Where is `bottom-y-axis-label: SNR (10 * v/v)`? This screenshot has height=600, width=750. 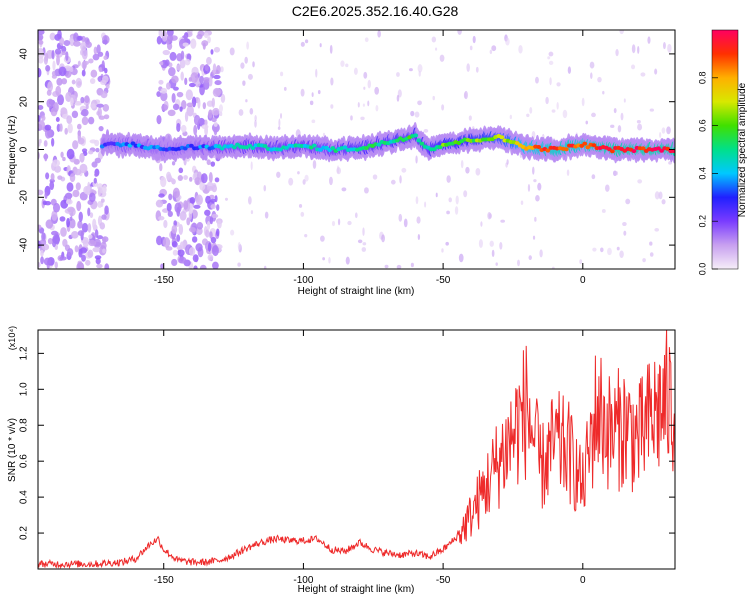 bottom-y-axis-label: SNR (10 * v/v) is located at coordinates (12, 450).